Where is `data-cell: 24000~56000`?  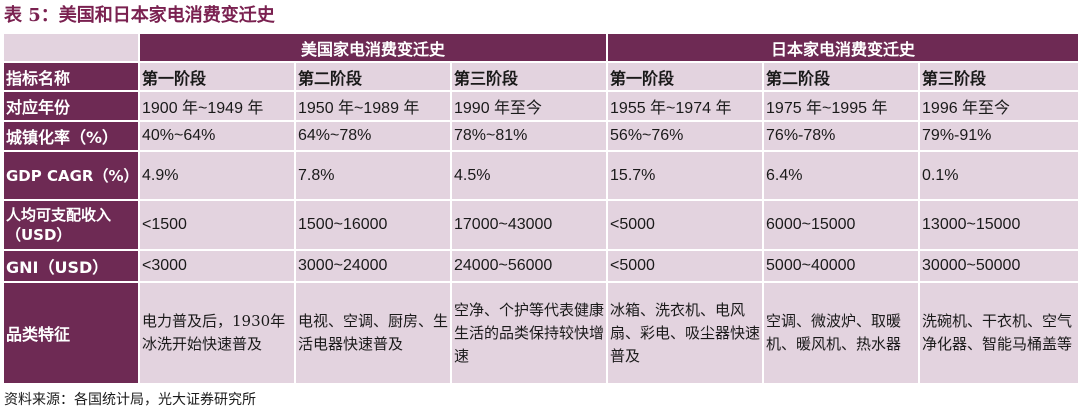 data-cell: 24000~56000 is located at coordinates (529, 266).